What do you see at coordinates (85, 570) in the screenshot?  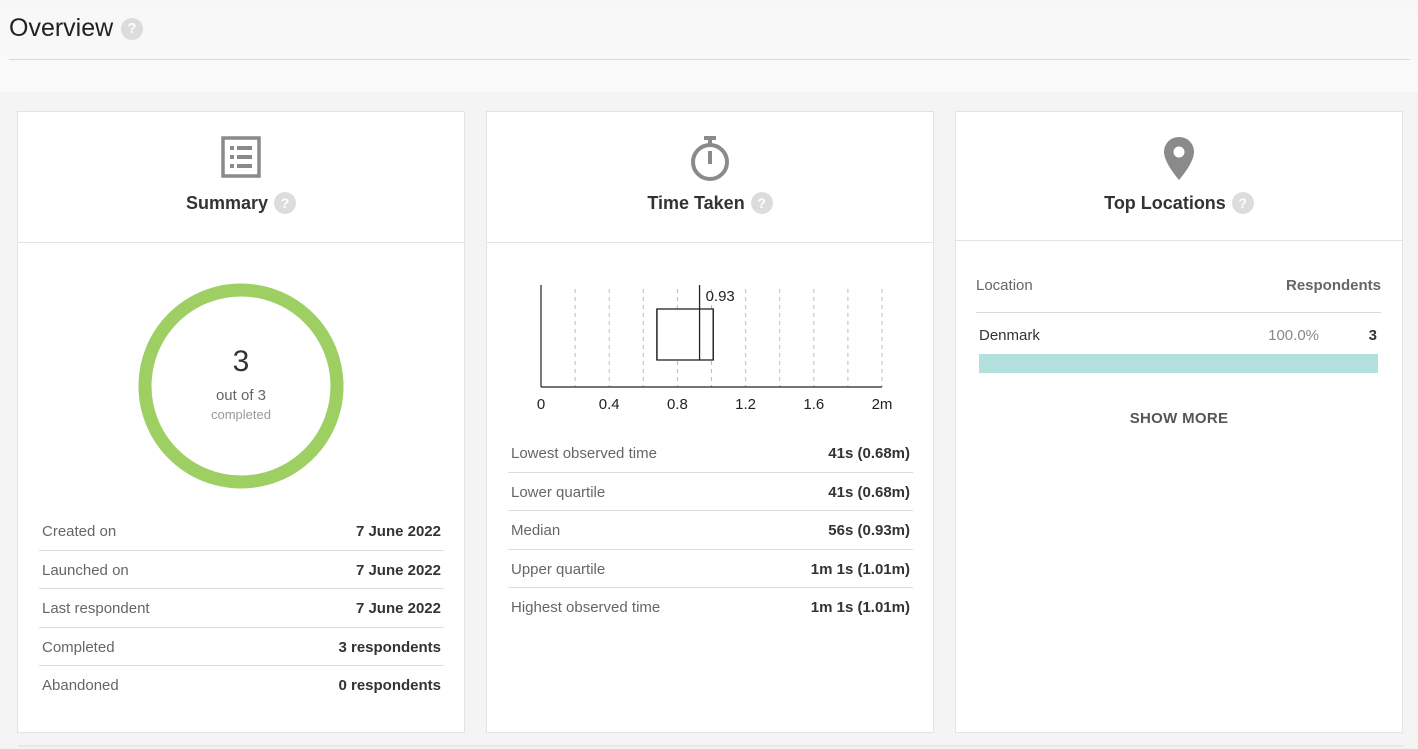 I see `row-label: Launched on` at bounding box center [85, 570].